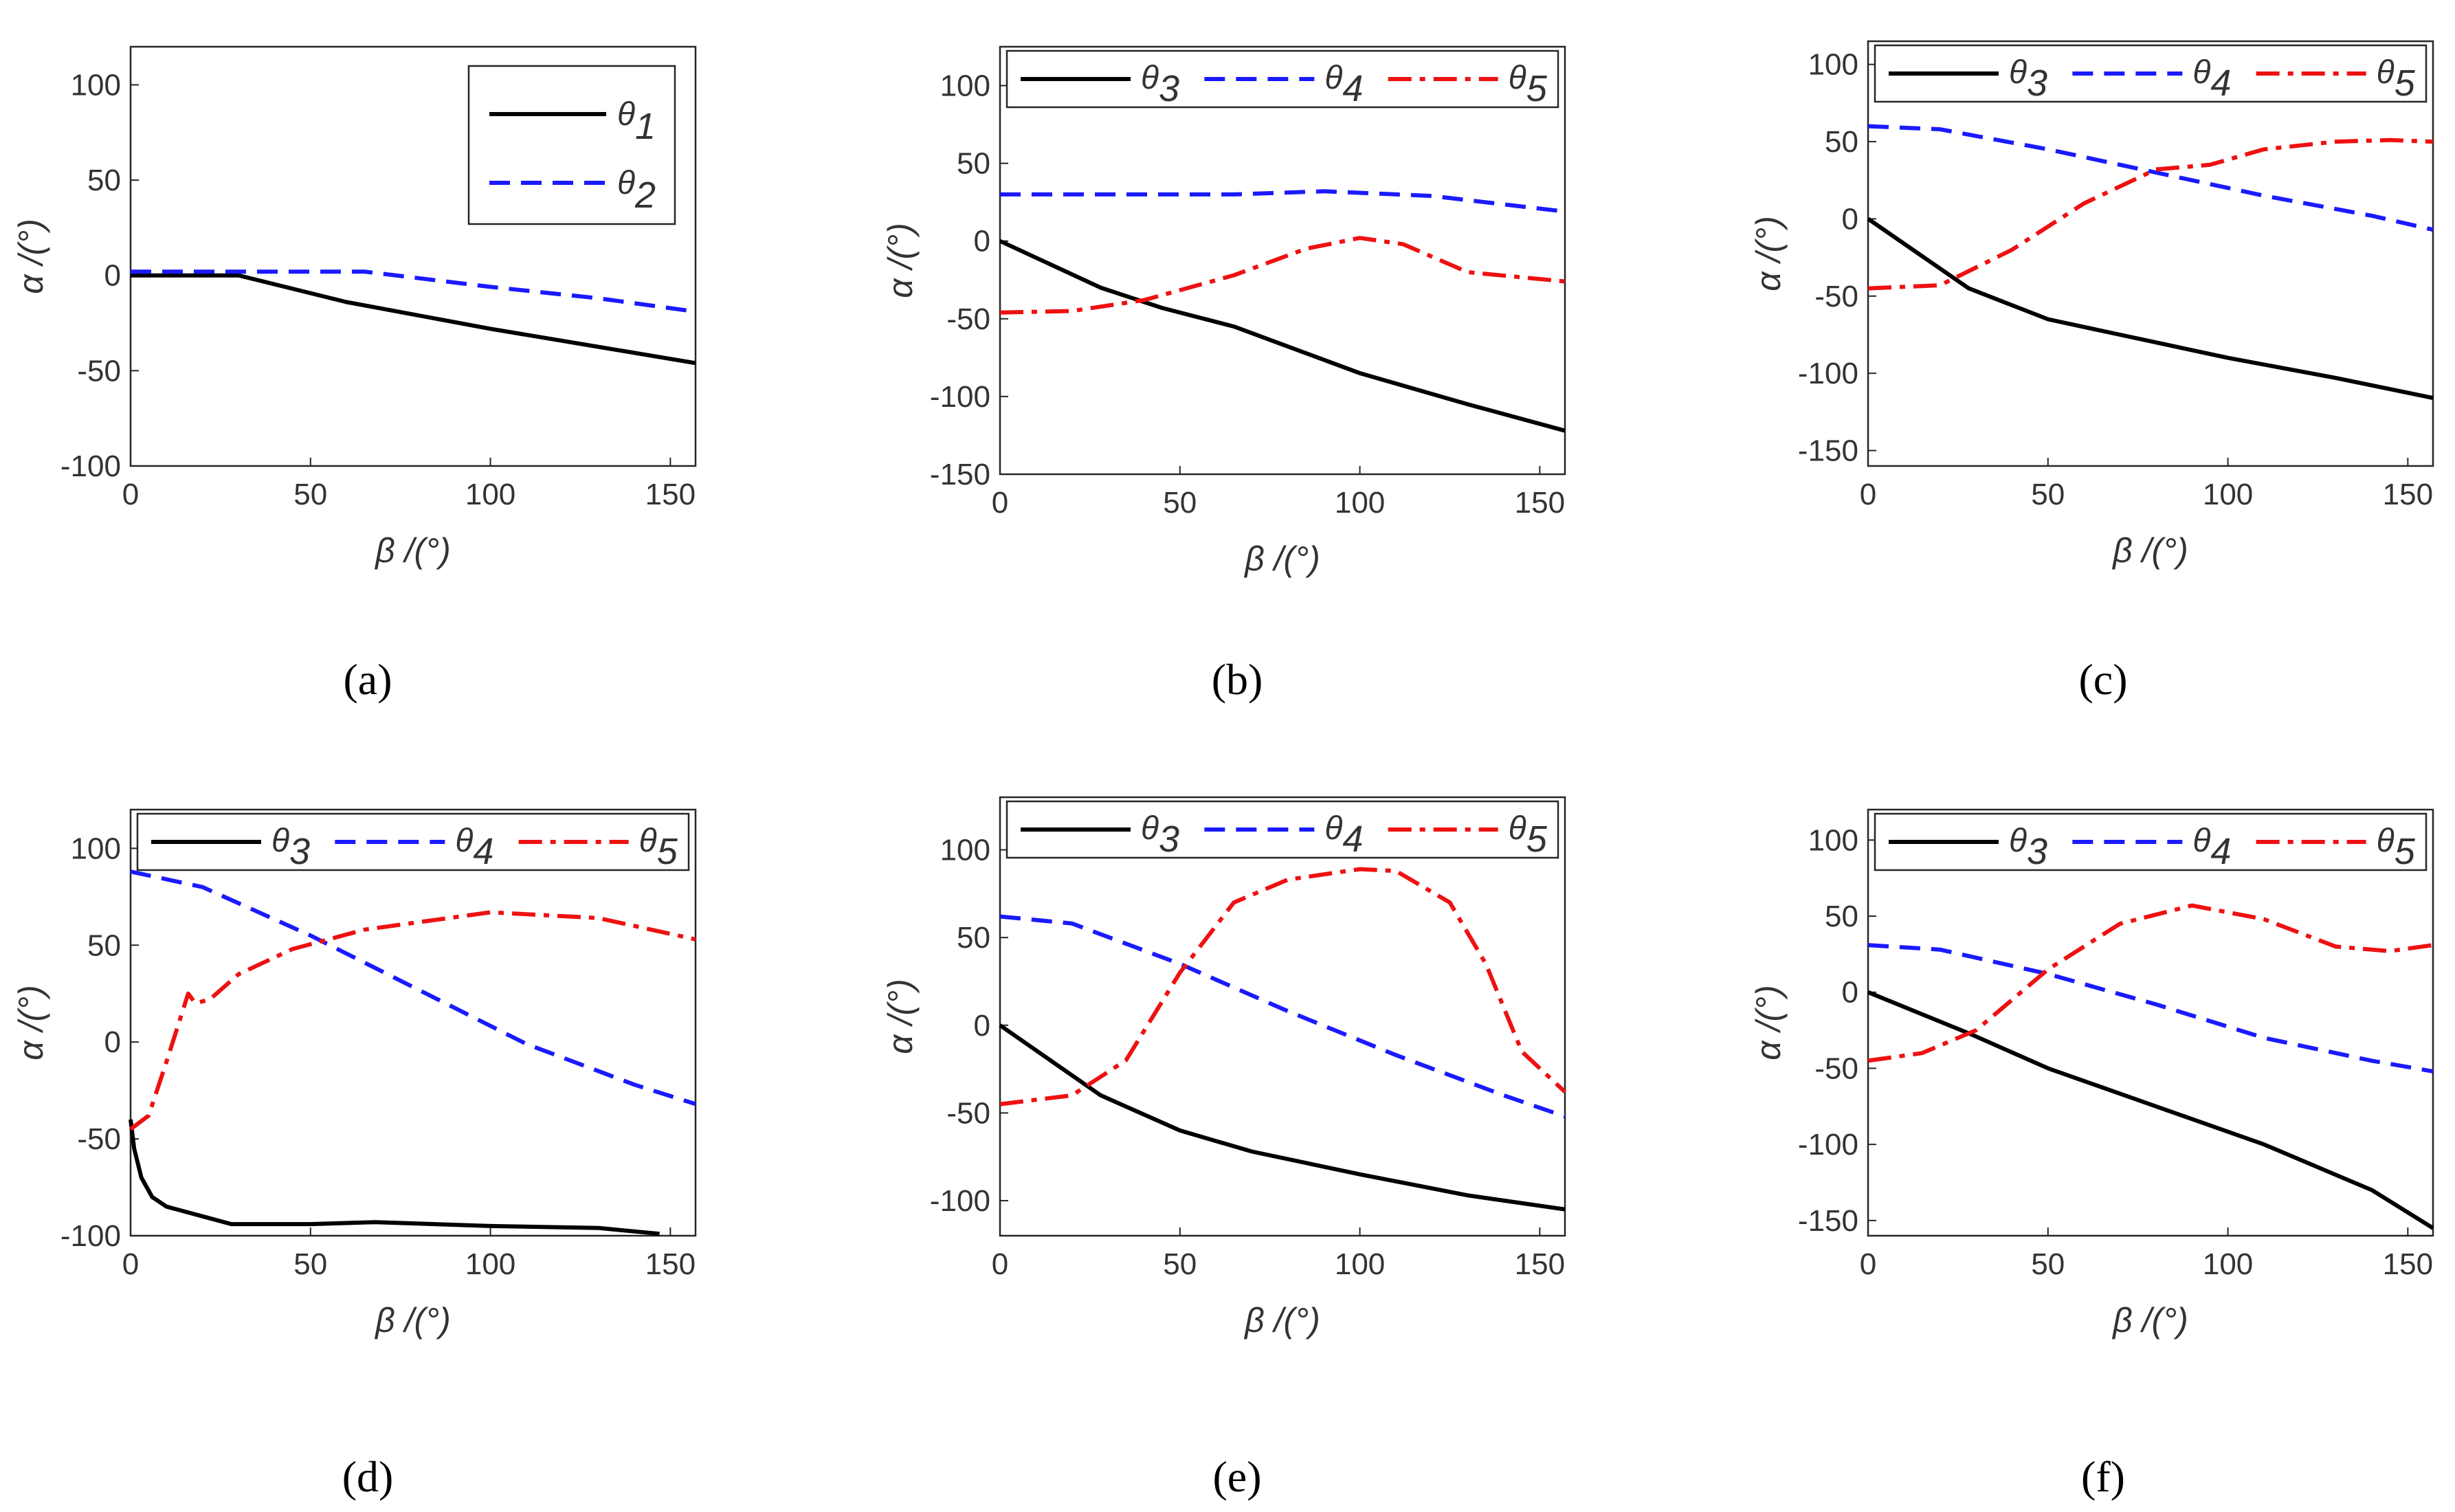 The height and width of the screenshot is (1512, 2455). What do you see at coordinates (1237, 679) in the screenshot?
I see `panel-caption: (b)` at bounding box center [1237, 679].